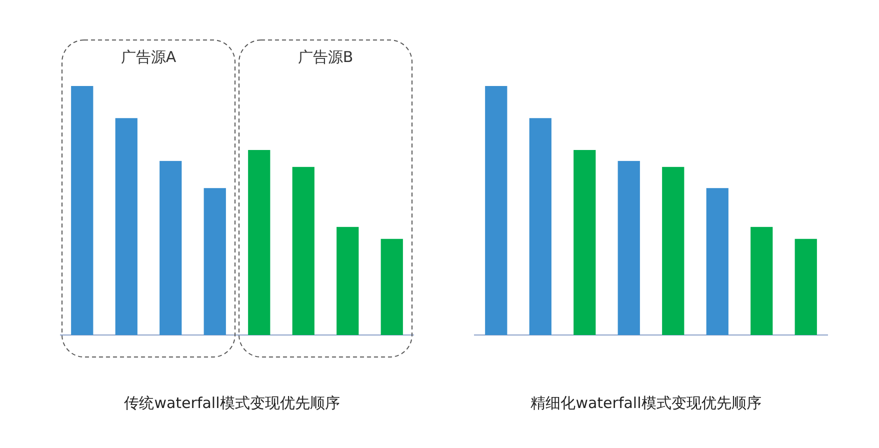 This screenshot has width=879, height=448. What do you see at coordinates (326, 57) in the screenshot?
I see `text: 广告源B` at bounding box center [326, 57].